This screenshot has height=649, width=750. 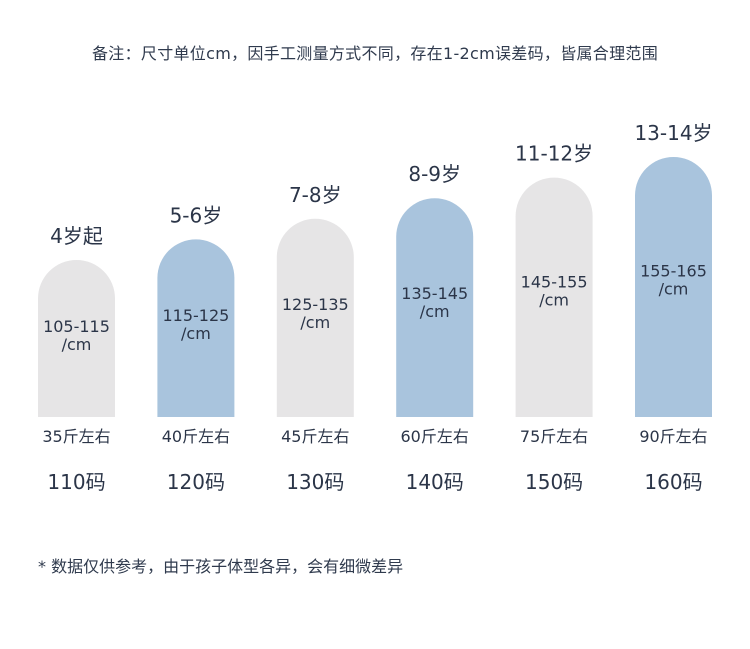 I want to click on height-range-label-3: 125-135, so click(x=315, y=304).